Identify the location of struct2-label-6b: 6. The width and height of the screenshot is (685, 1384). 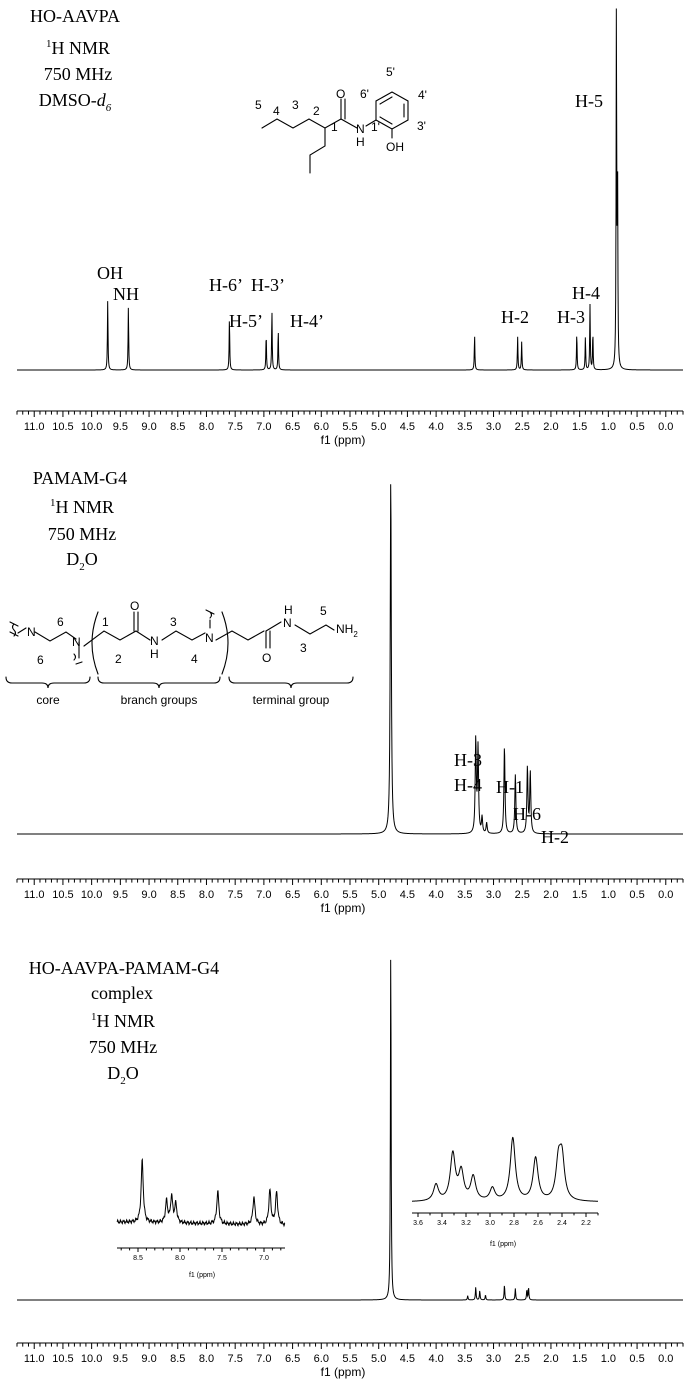
(40, 660).